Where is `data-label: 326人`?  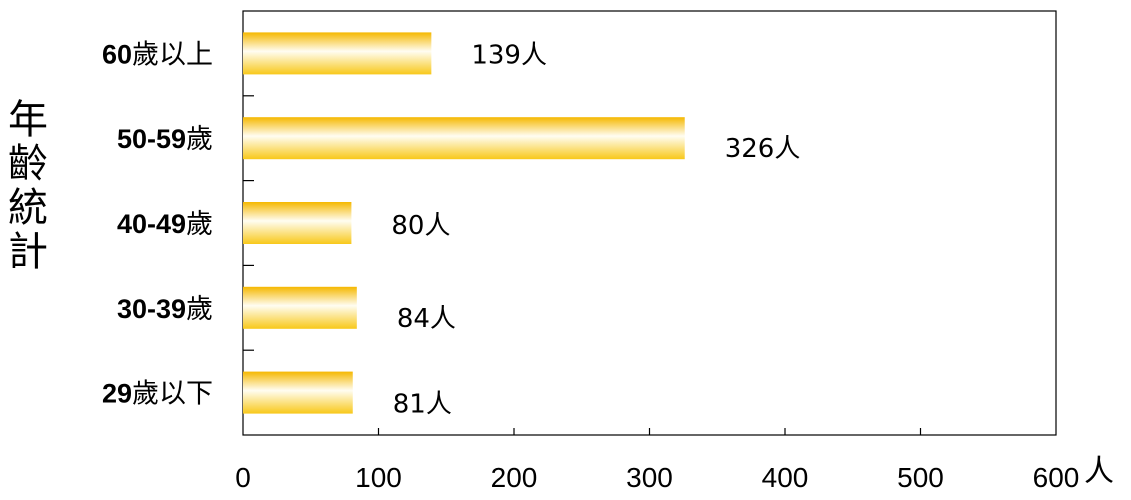 data-label: 326人 is located at coordinates (763, 149).